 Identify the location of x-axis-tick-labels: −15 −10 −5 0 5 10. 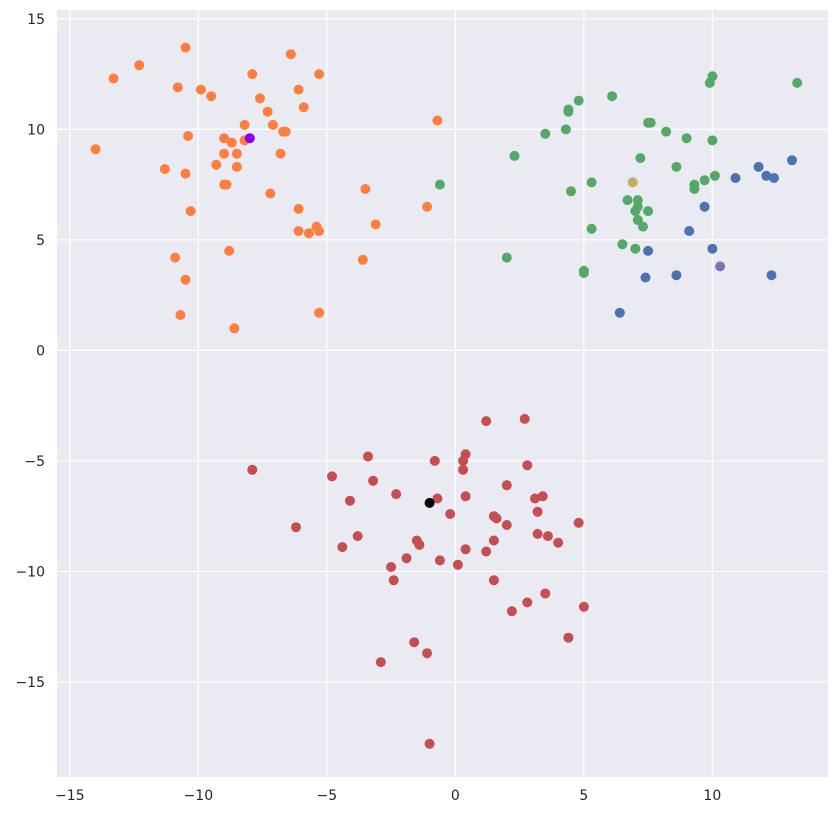
(388, 796).